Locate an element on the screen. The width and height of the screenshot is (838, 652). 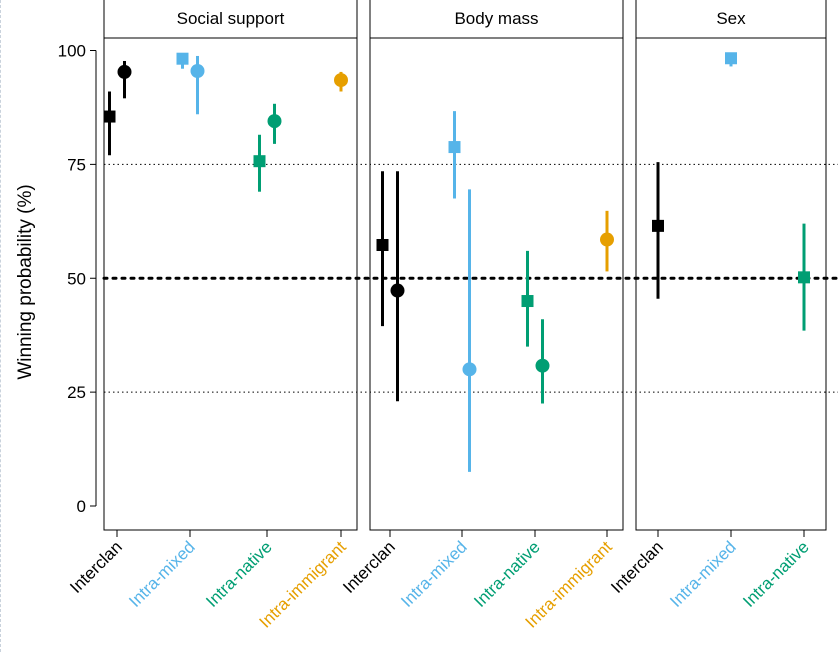
panel-title: Body mass is located at coordinates (496, 18).